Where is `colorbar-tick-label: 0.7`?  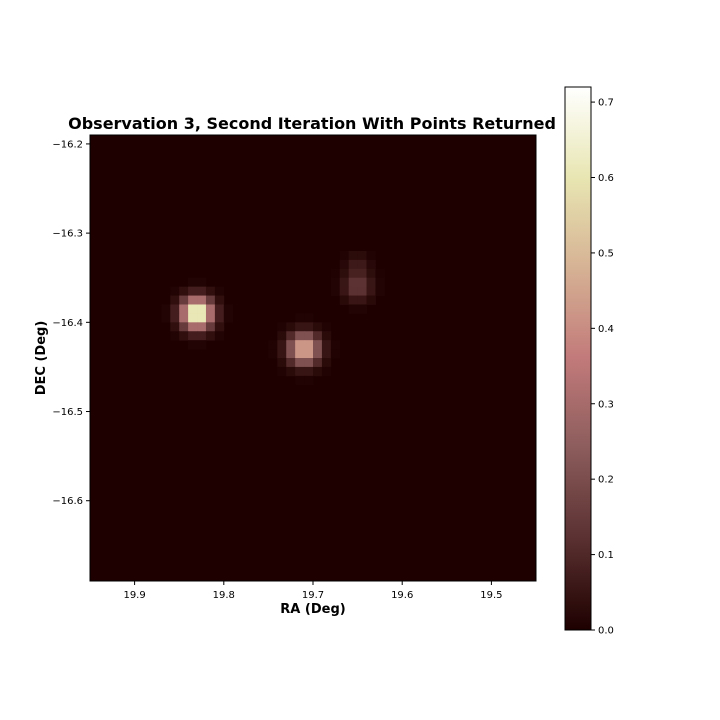
colorbar-tick-label: 0.7 is located at coordinates (606, 103).